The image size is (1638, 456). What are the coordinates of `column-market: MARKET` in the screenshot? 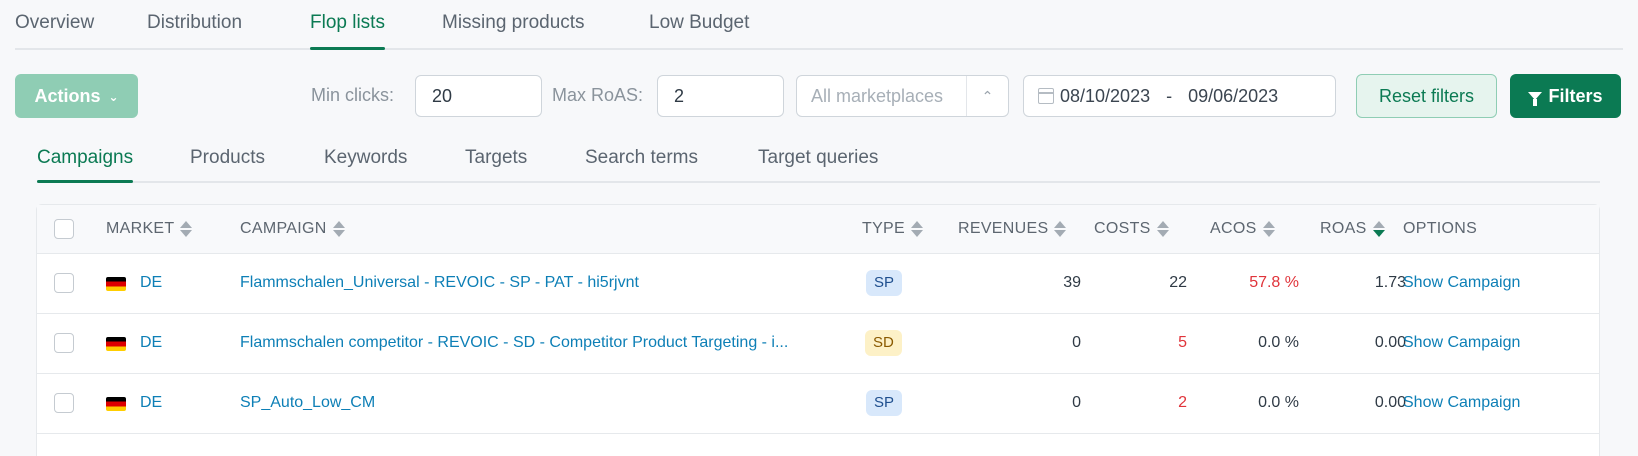 It's located at (149, 229).